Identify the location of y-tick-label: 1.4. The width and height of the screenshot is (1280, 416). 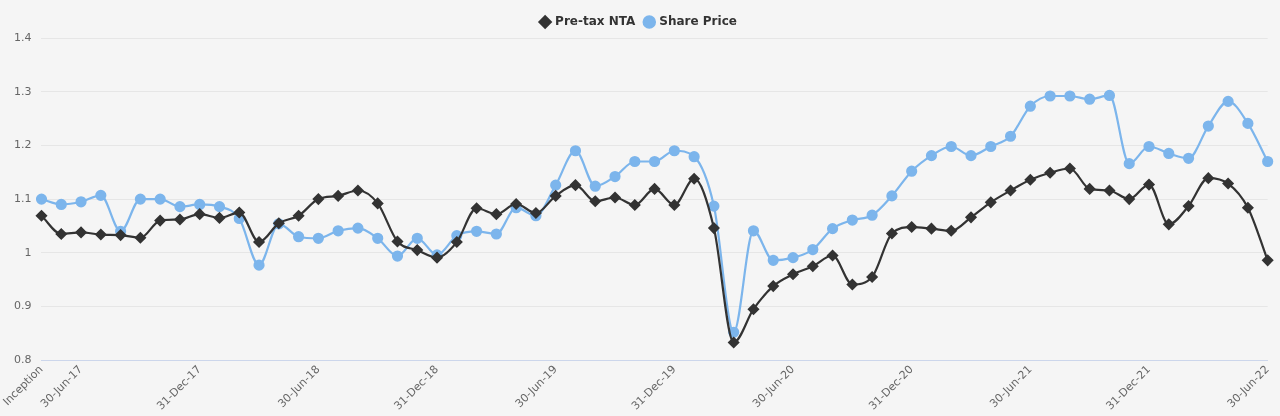
(22, 37).